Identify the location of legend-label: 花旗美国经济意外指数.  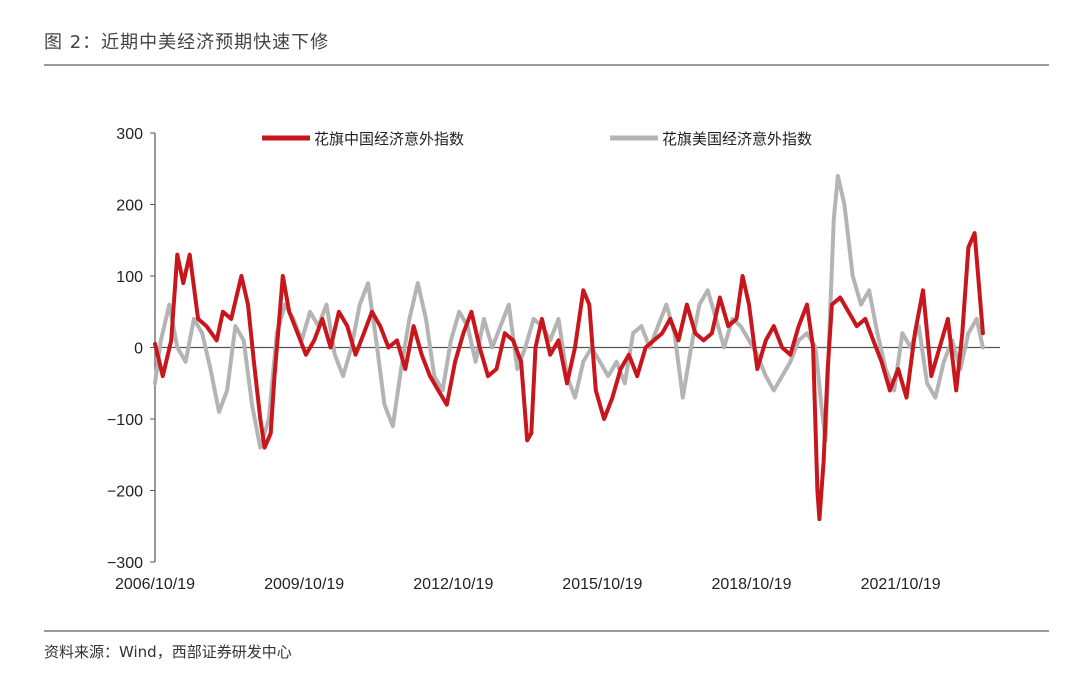
(737, 139).